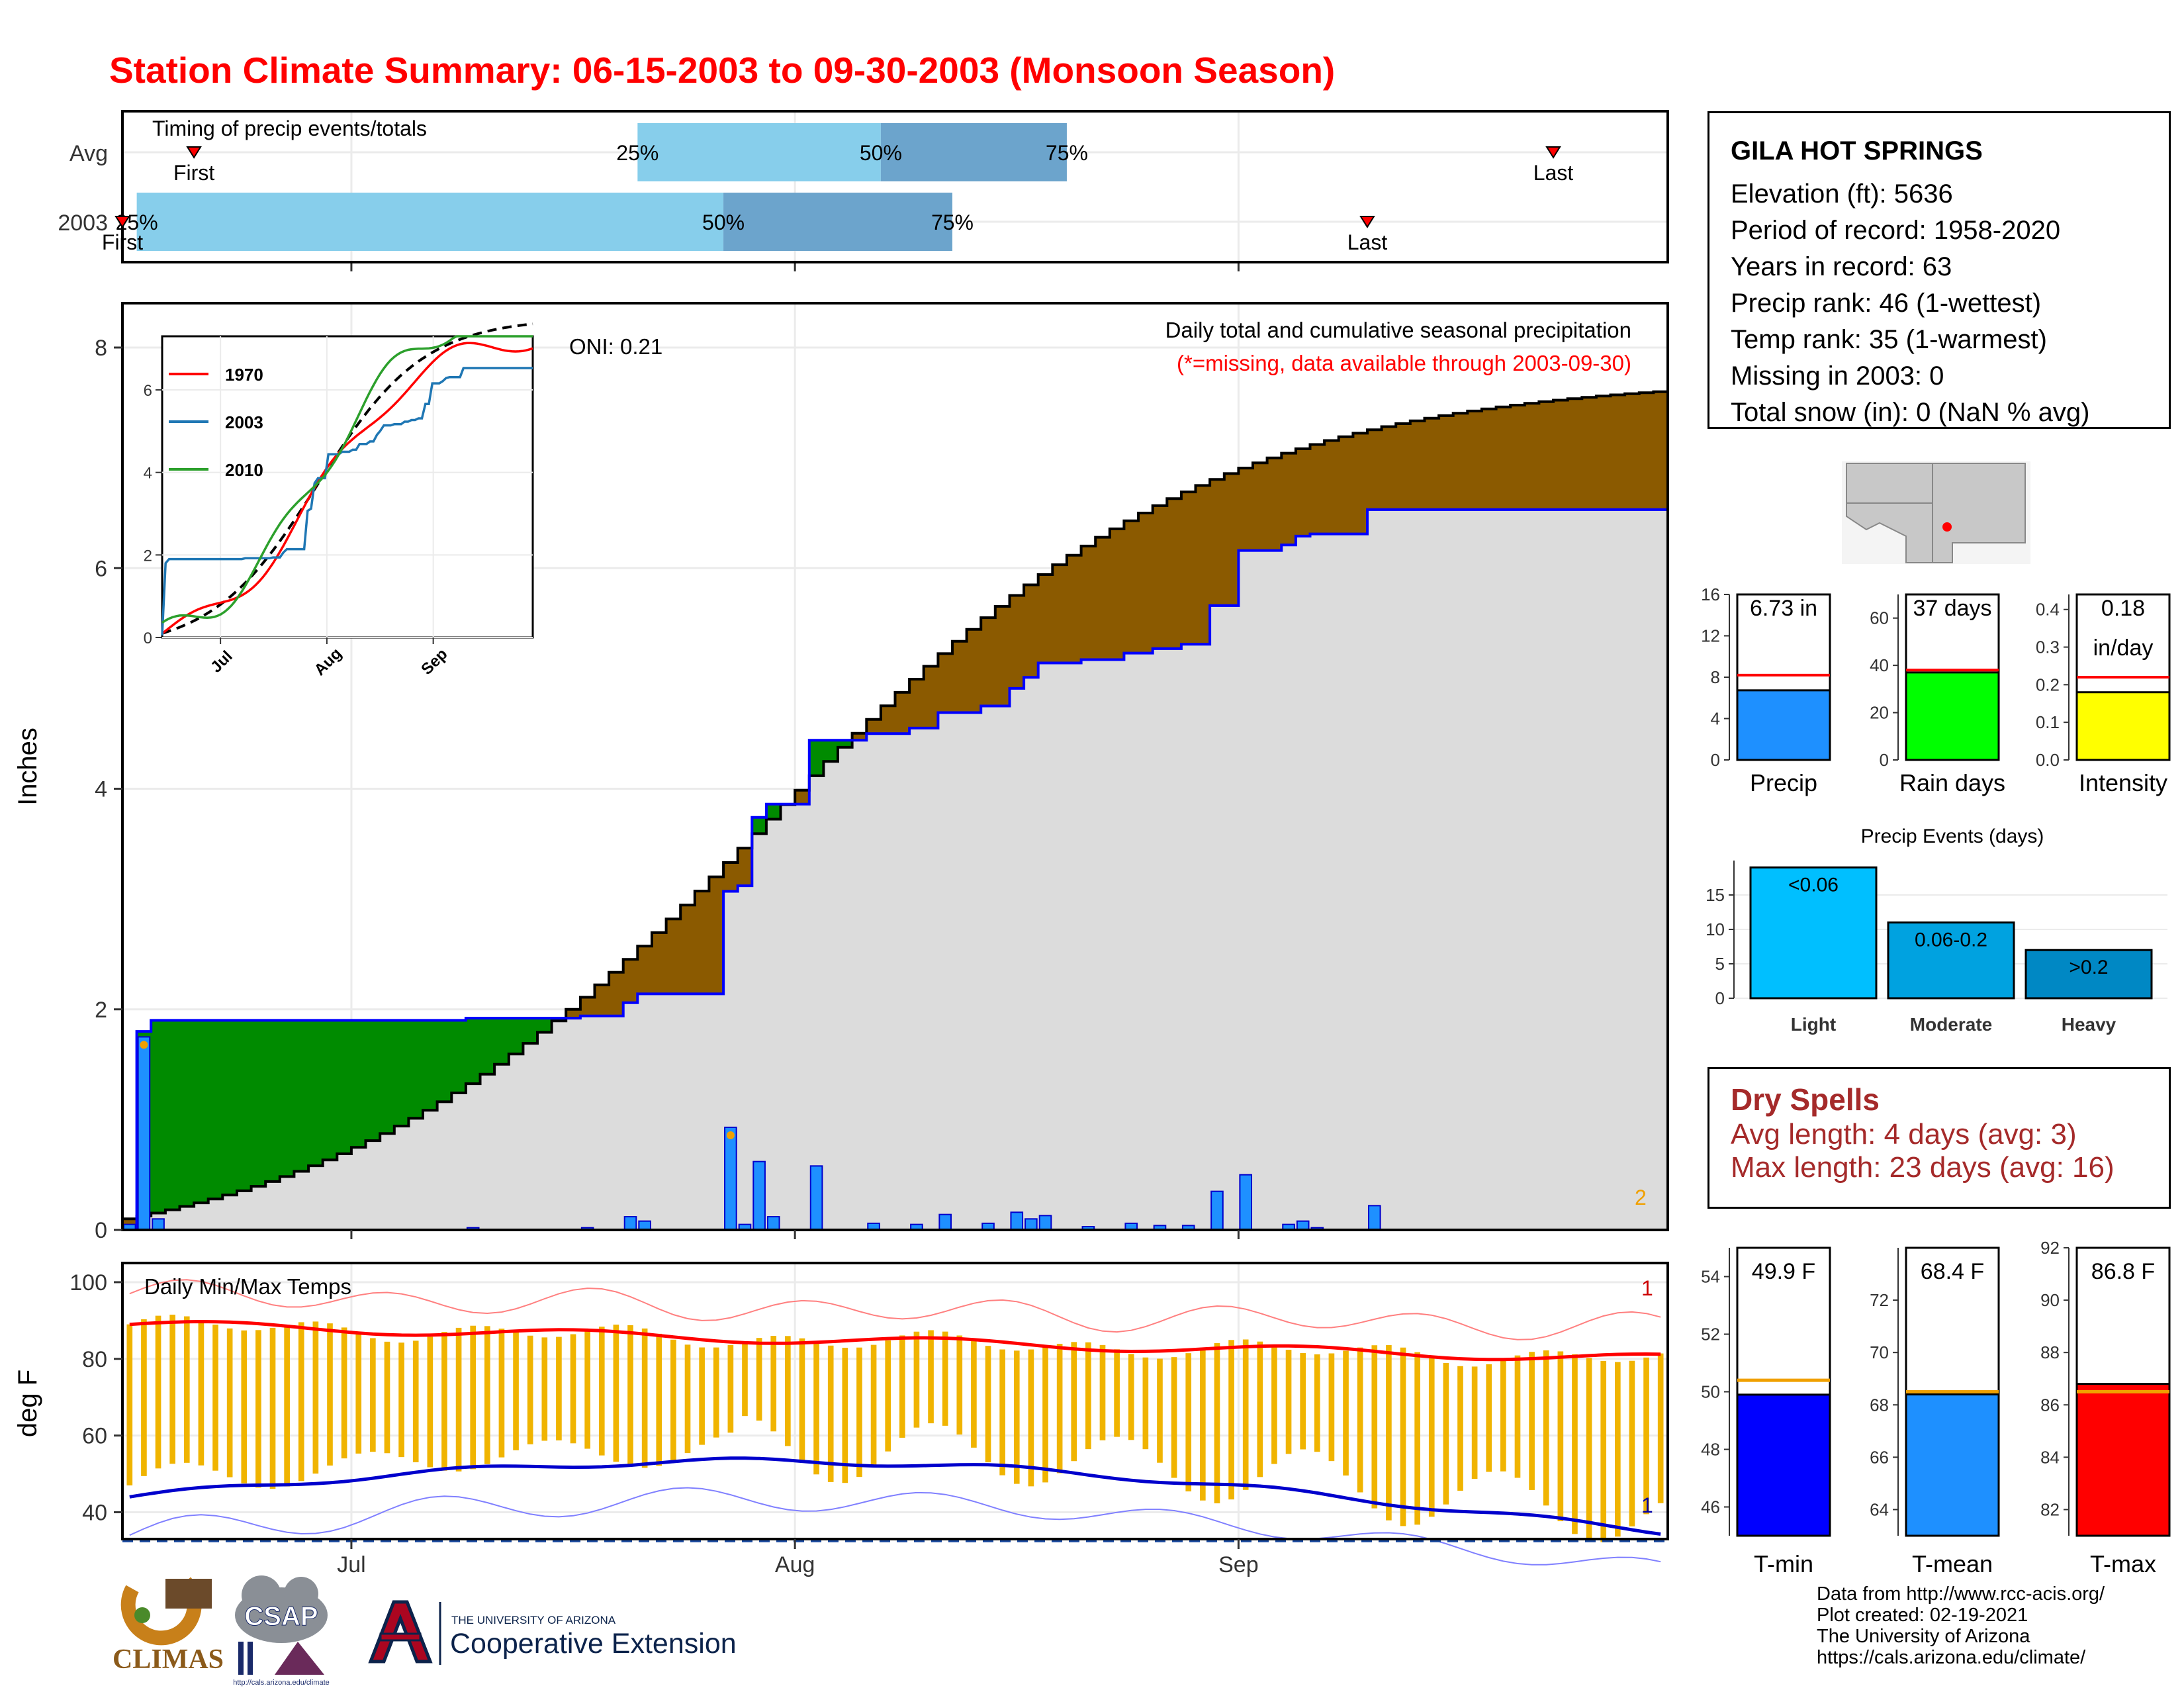 The height and width of the screenshot is (1688, 2184). Describe the element at coordinates (1952, 782) in the screenshot. I see `summary-bar-label: Rain days` at that location.